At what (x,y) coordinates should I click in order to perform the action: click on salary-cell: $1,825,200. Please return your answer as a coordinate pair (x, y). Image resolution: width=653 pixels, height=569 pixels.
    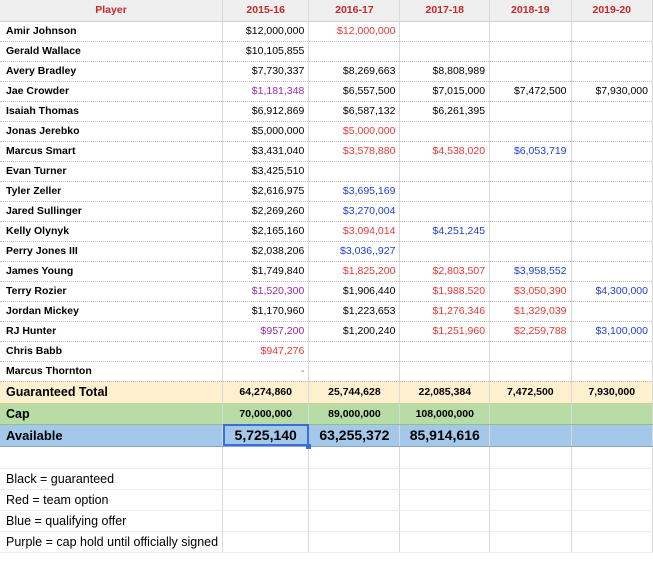
    Looking at the image, I should click on (354, 271).